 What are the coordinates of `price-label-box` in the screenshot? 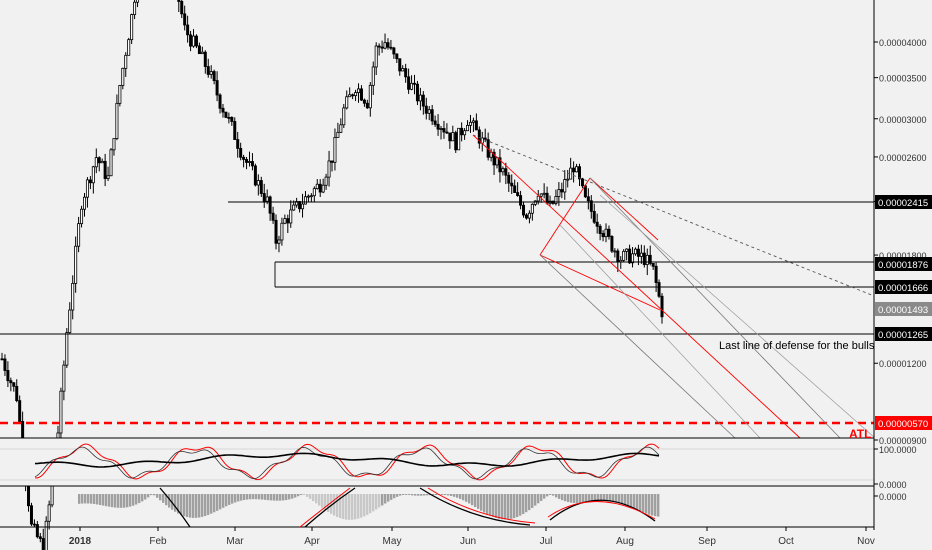 It's located at (903, 264).